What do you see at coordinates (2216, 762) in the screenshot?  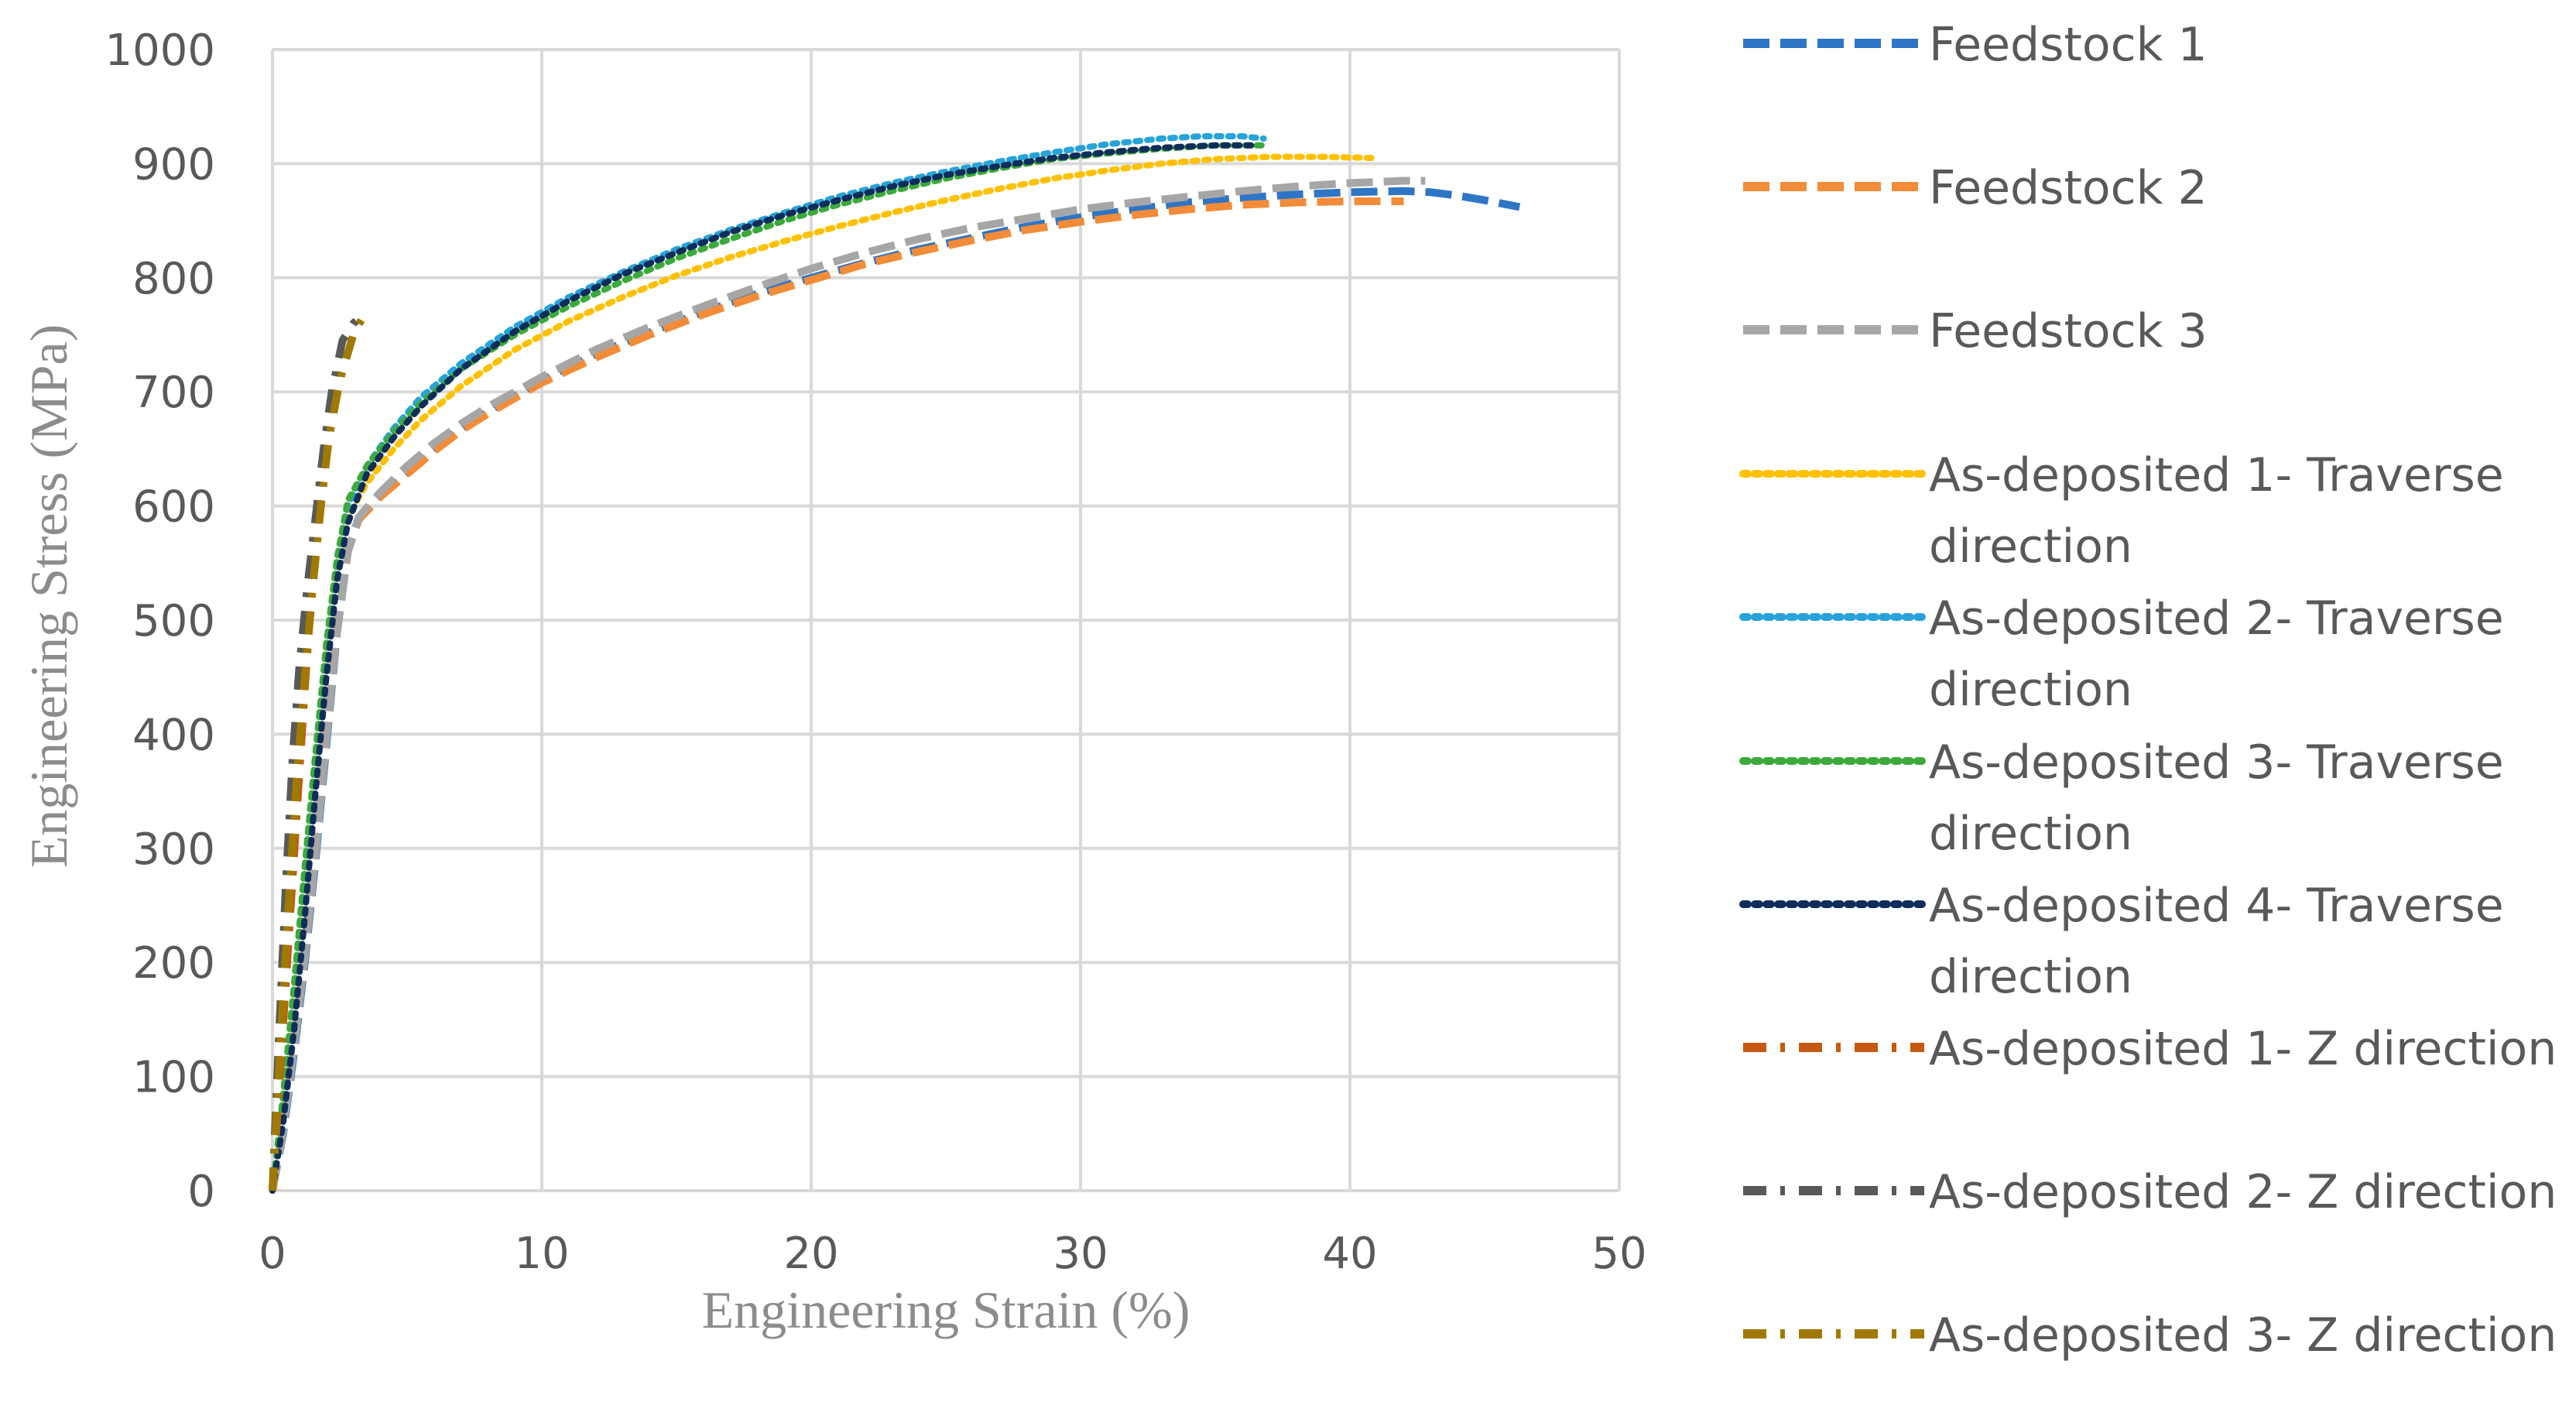 I see `legend-label: As-deposited 3- Traverse` at bounding box center [2216, 762].